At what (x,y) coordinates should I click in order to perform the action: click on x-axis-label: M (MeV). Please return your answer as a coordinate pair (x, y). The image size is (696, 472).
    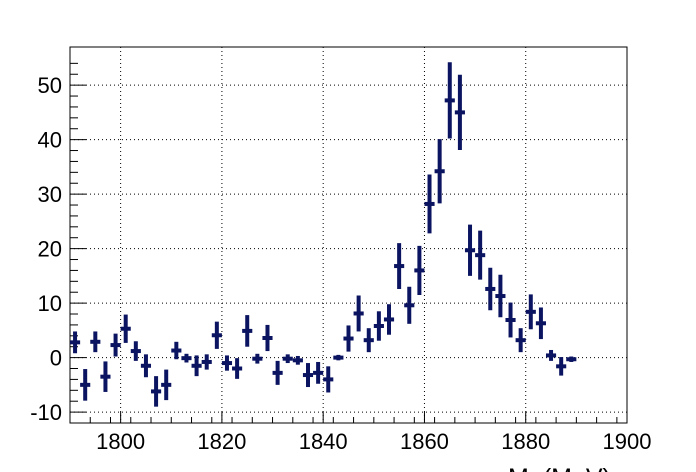
    Looking at the image, I should click on (559, 468).